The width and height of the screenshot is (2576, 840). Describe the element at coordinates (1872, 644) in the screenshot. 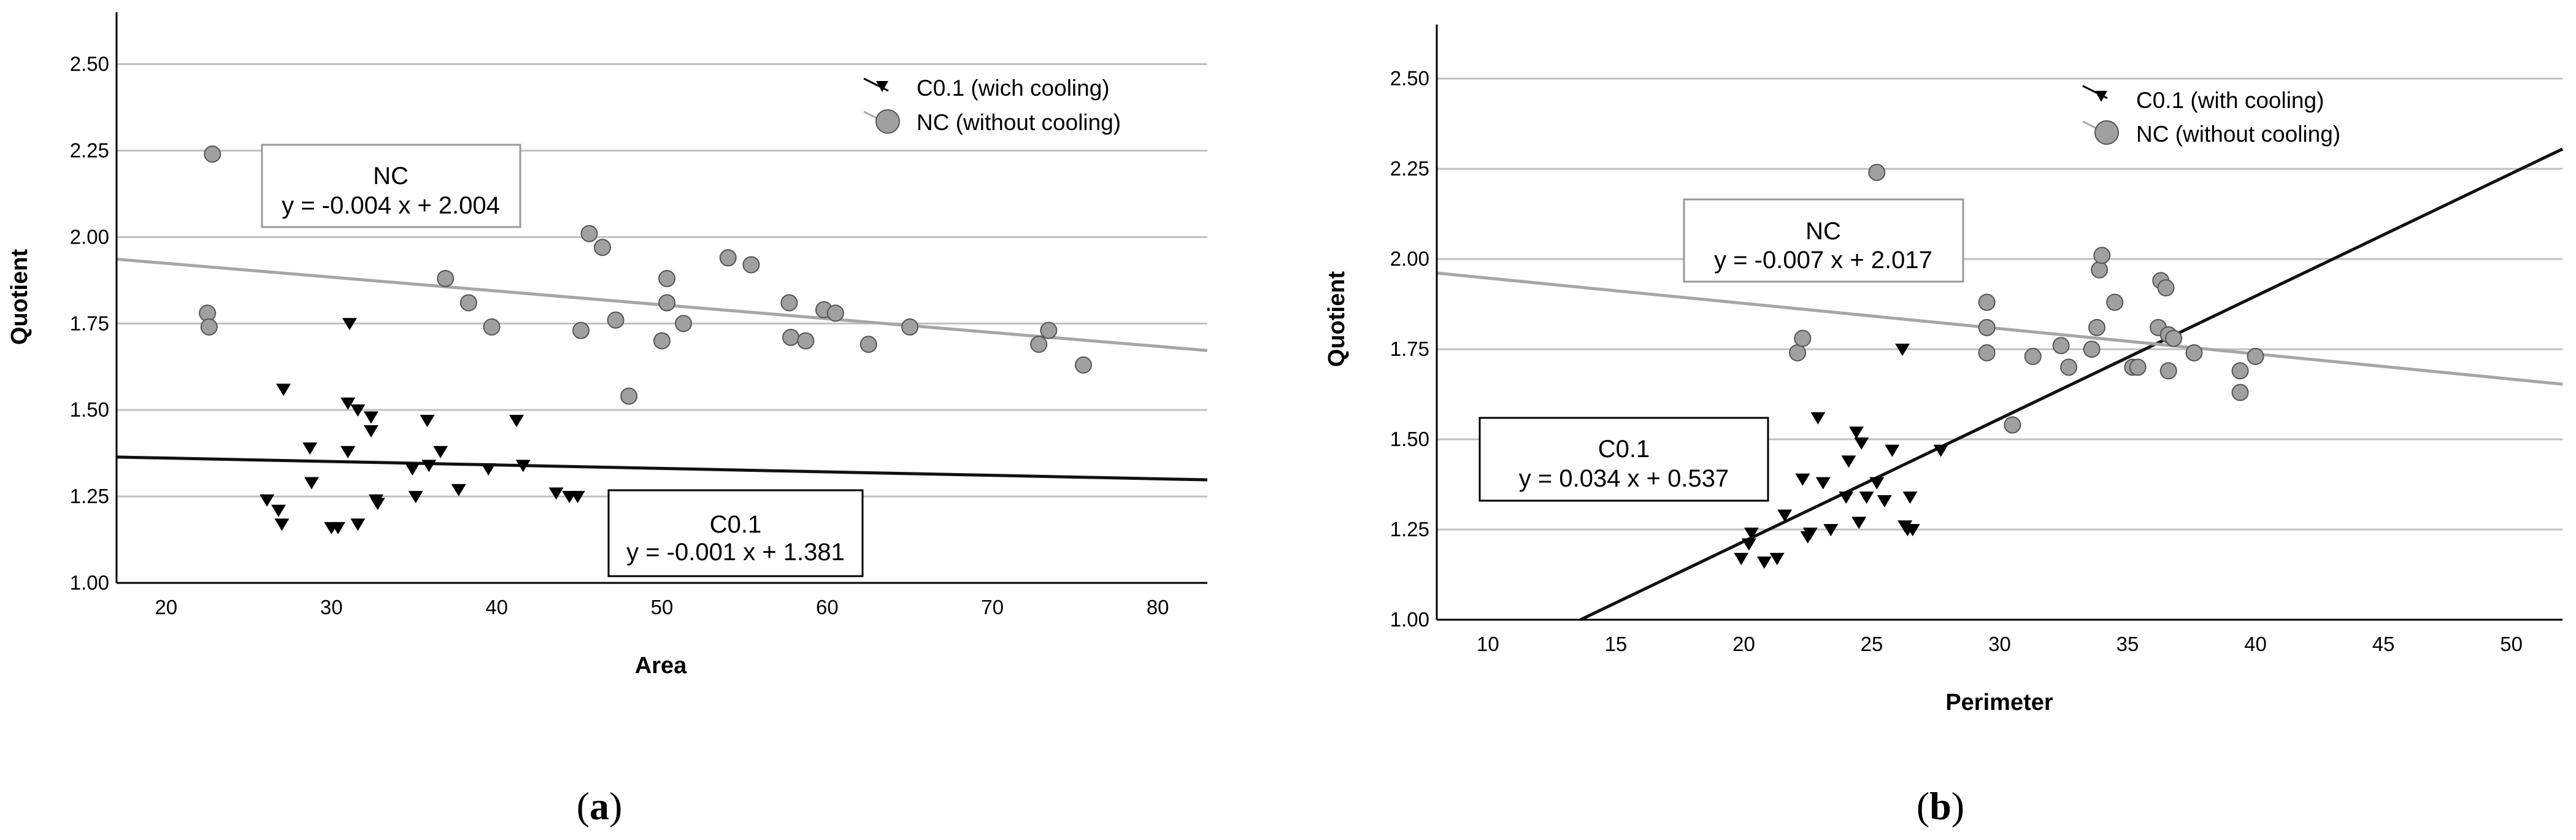

I see `x-tick-label: 25` at that location.